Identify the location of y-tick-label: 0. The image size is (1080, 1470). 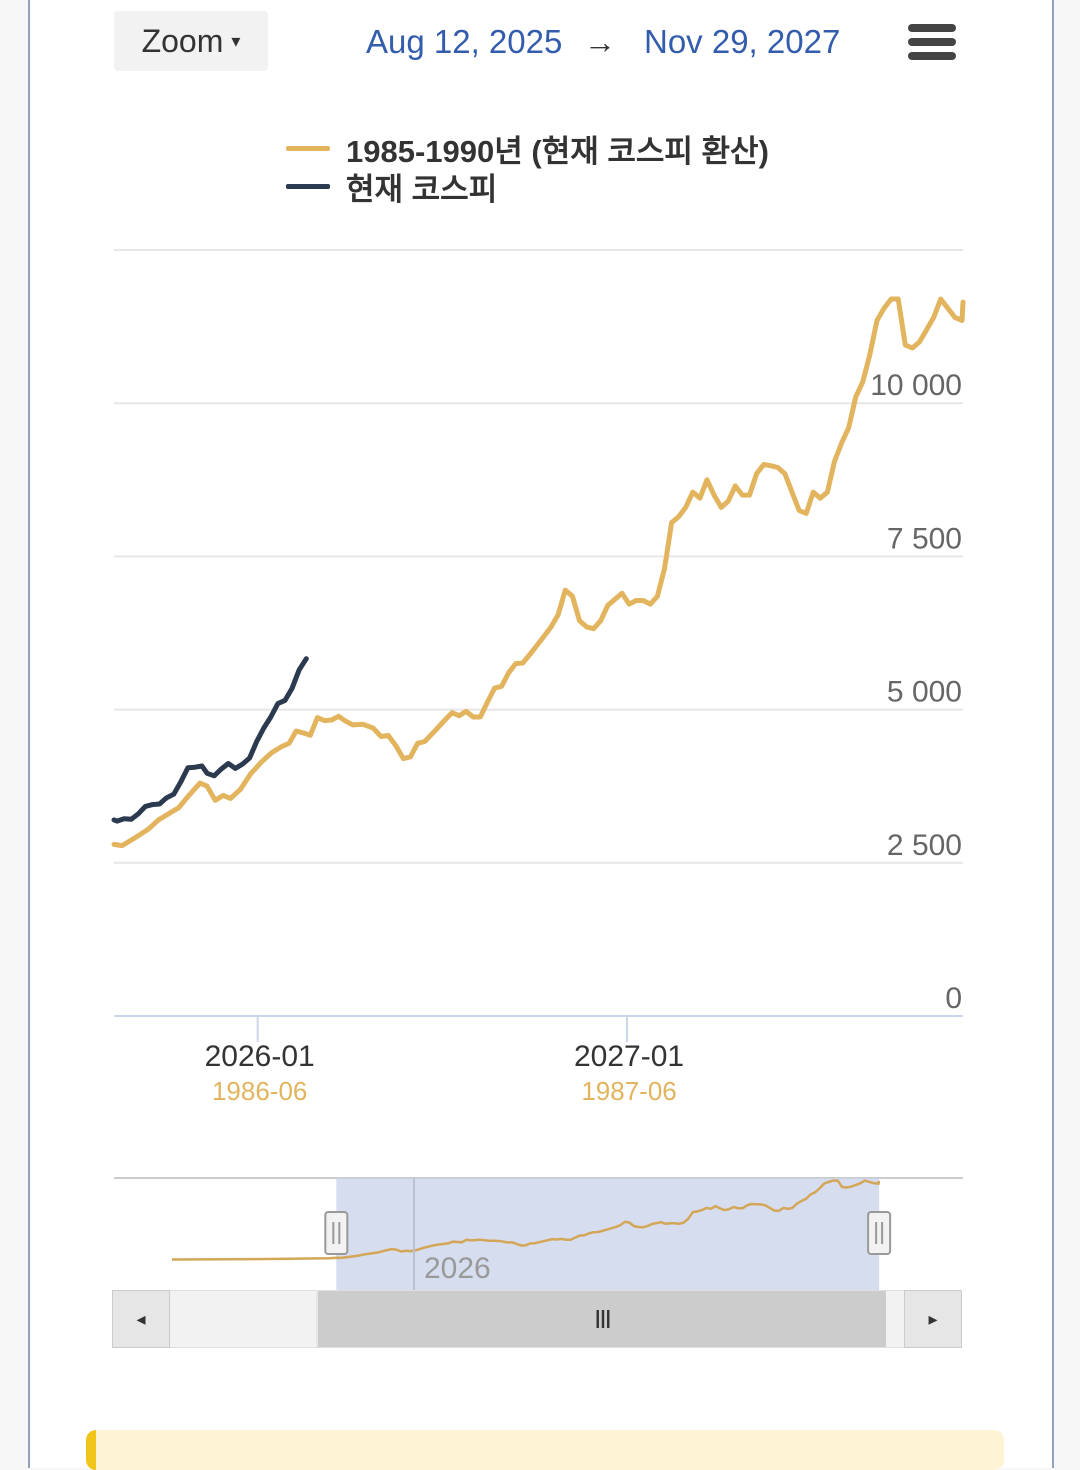
(953, 998).